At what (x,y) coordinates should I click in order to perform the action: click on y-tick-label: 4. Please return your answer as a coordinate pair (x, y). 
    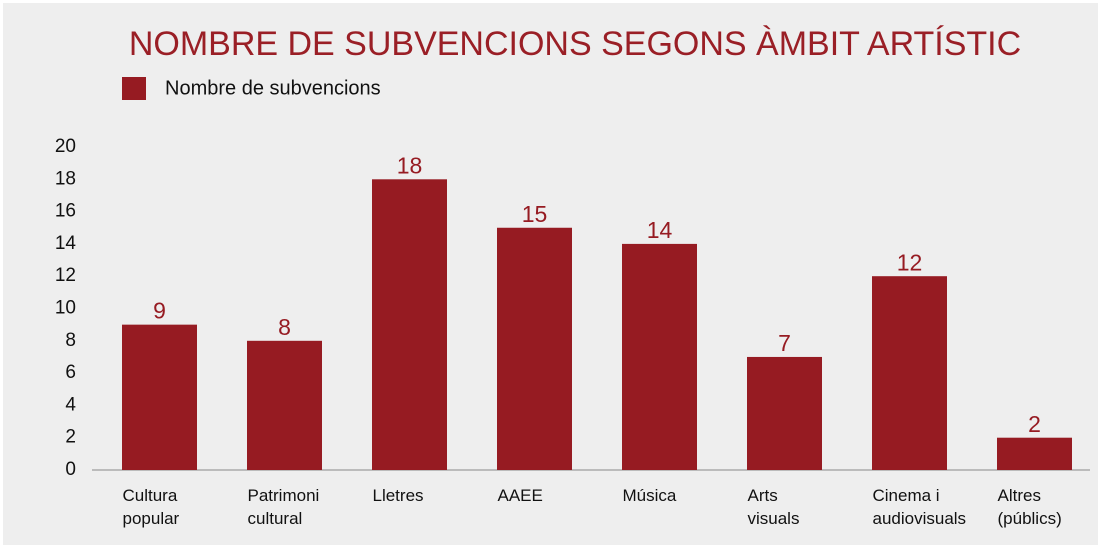
    Looking at the image, I should click on (70, 404).